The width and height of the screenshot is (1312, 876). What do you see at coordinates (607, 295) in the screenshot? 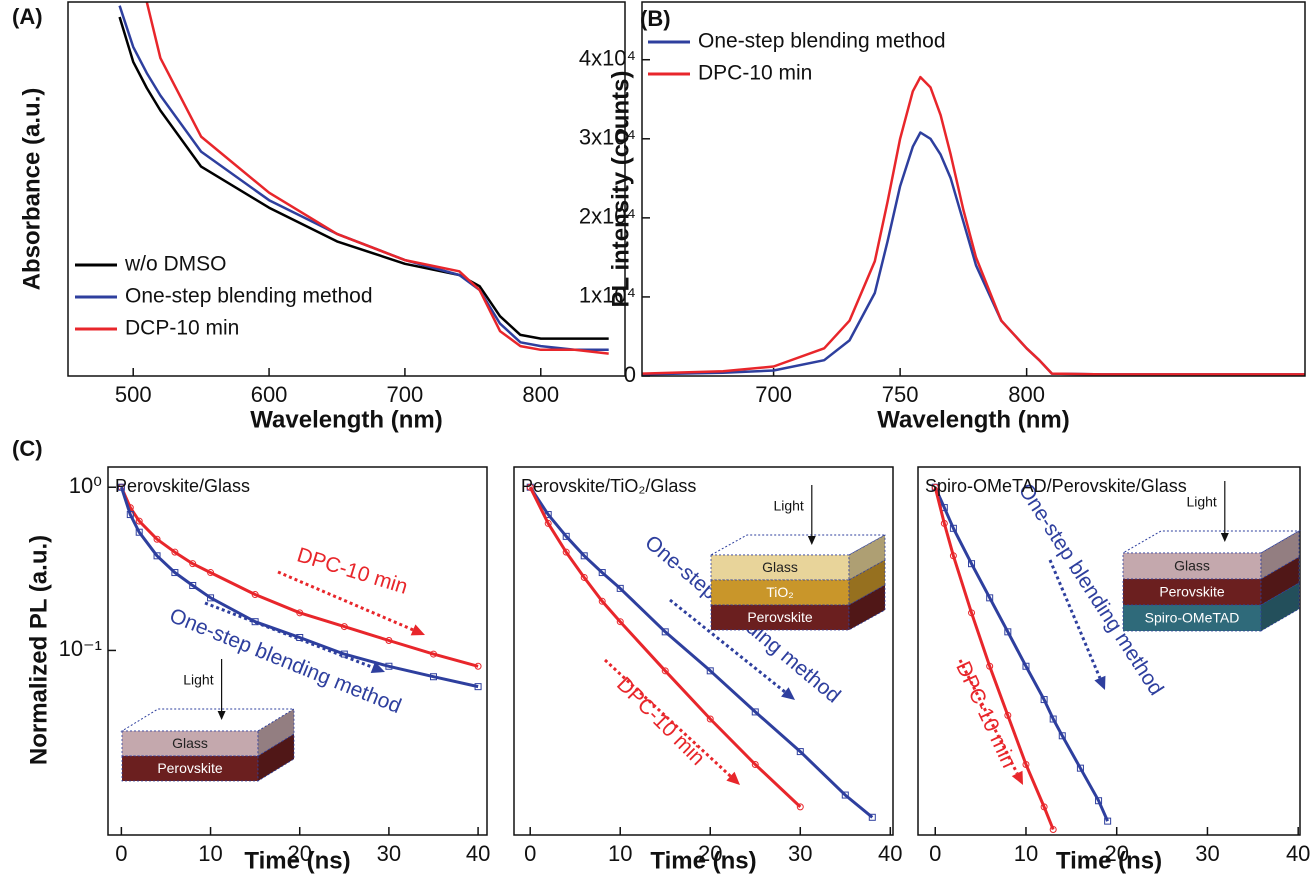
I see `y-tick-label: 1x10⁴` at bounding box center [607, 295].